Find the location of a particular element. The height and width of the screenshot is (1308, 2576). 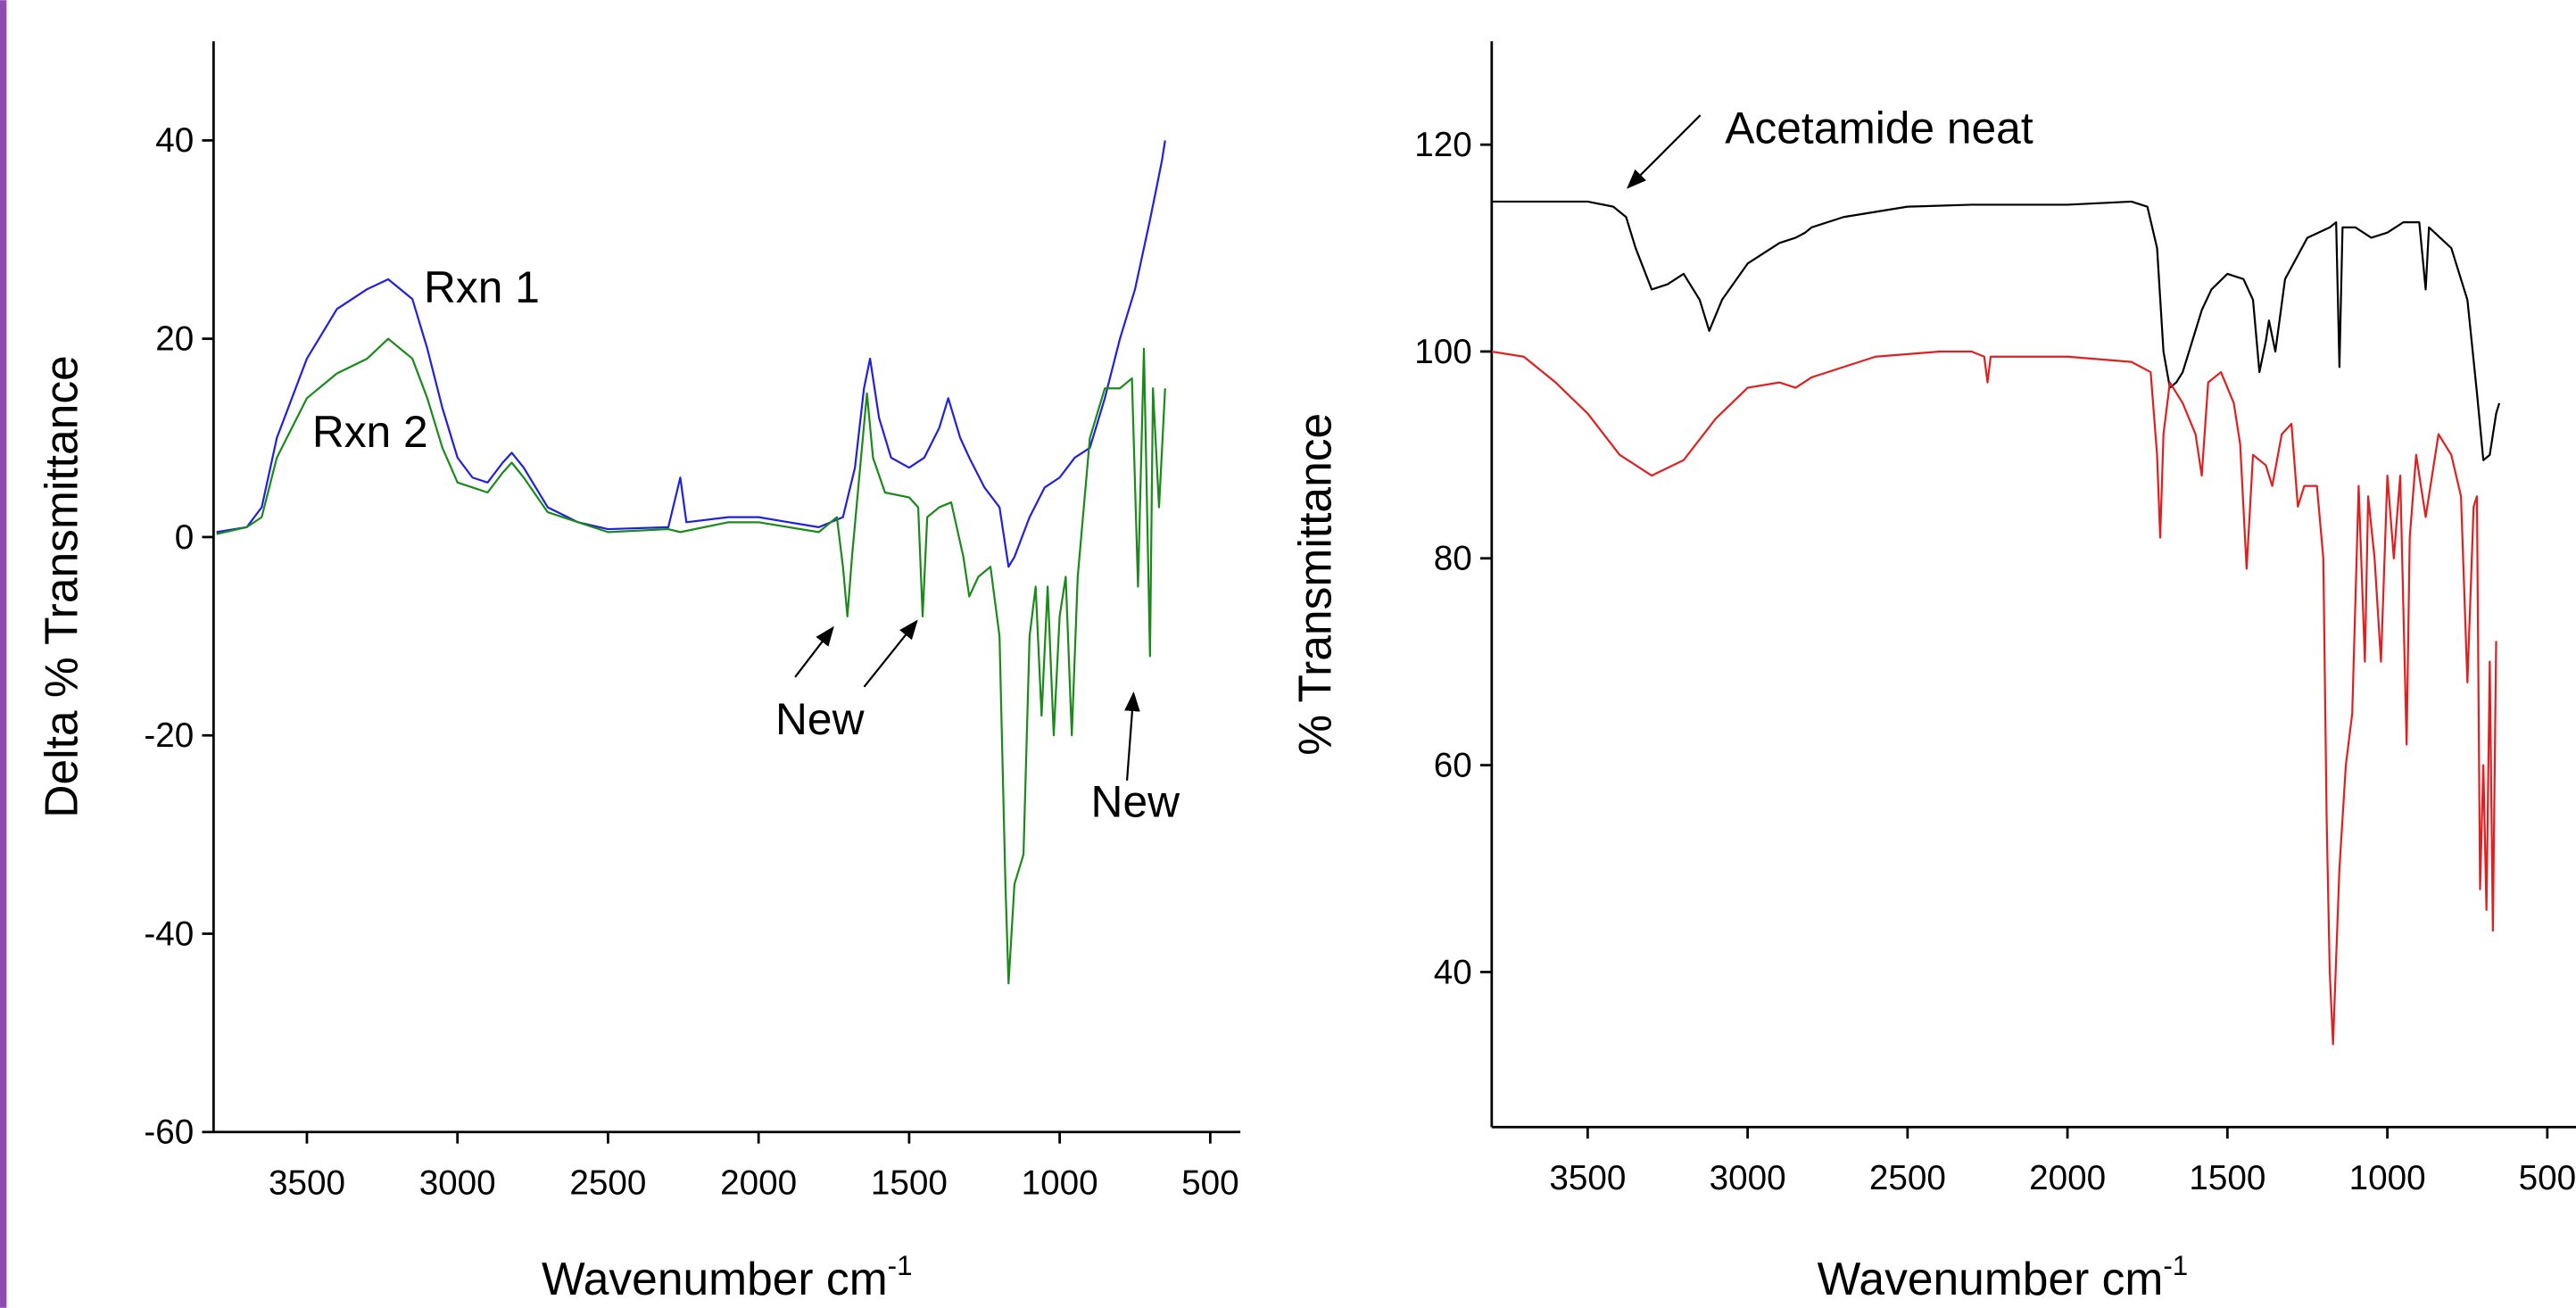

y-tick-label: 80 is located at coordinates (1453, 559).